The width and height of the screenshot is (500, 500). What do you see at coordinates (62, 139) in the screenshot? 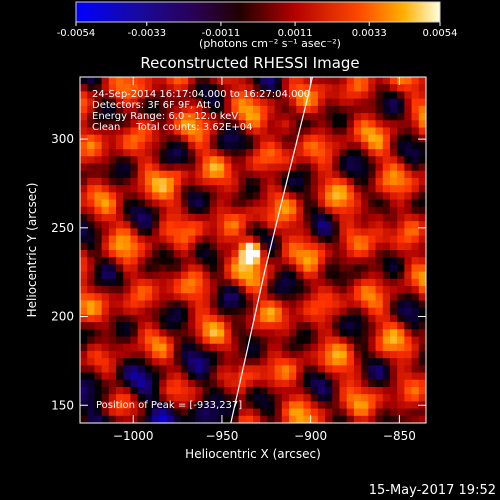
I see `y-tick-label: 300` at bounding box center [62, 139].